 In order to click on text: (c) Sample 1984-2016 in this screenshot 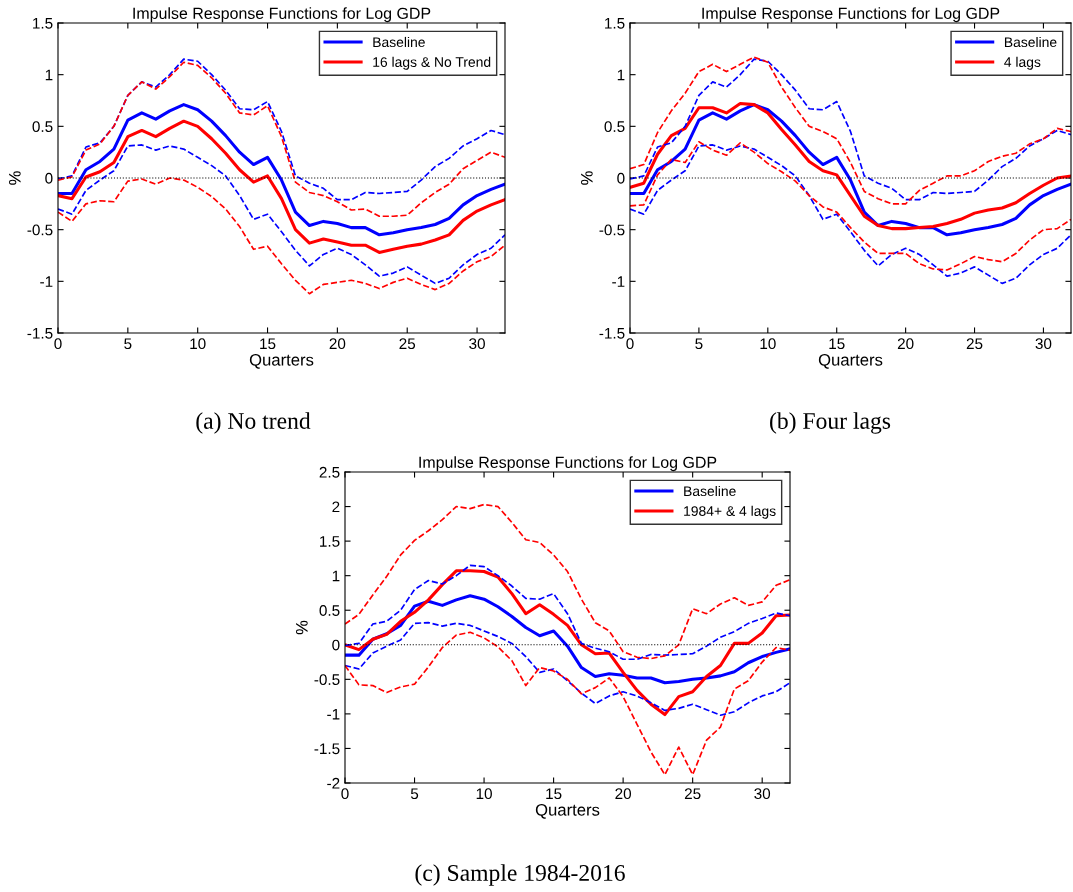, I will do `click(520, 875)`.